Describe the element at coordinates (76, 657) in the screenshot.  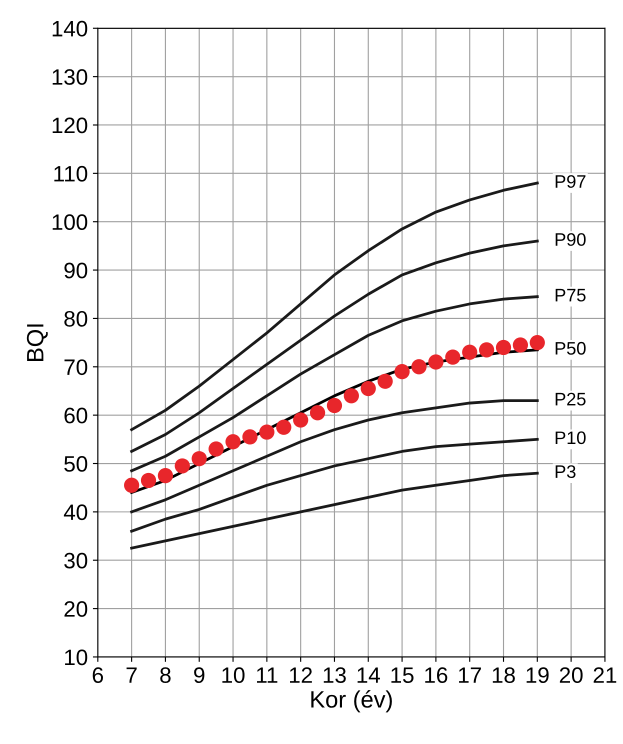
I see `y-tick-label: 10` at that location.